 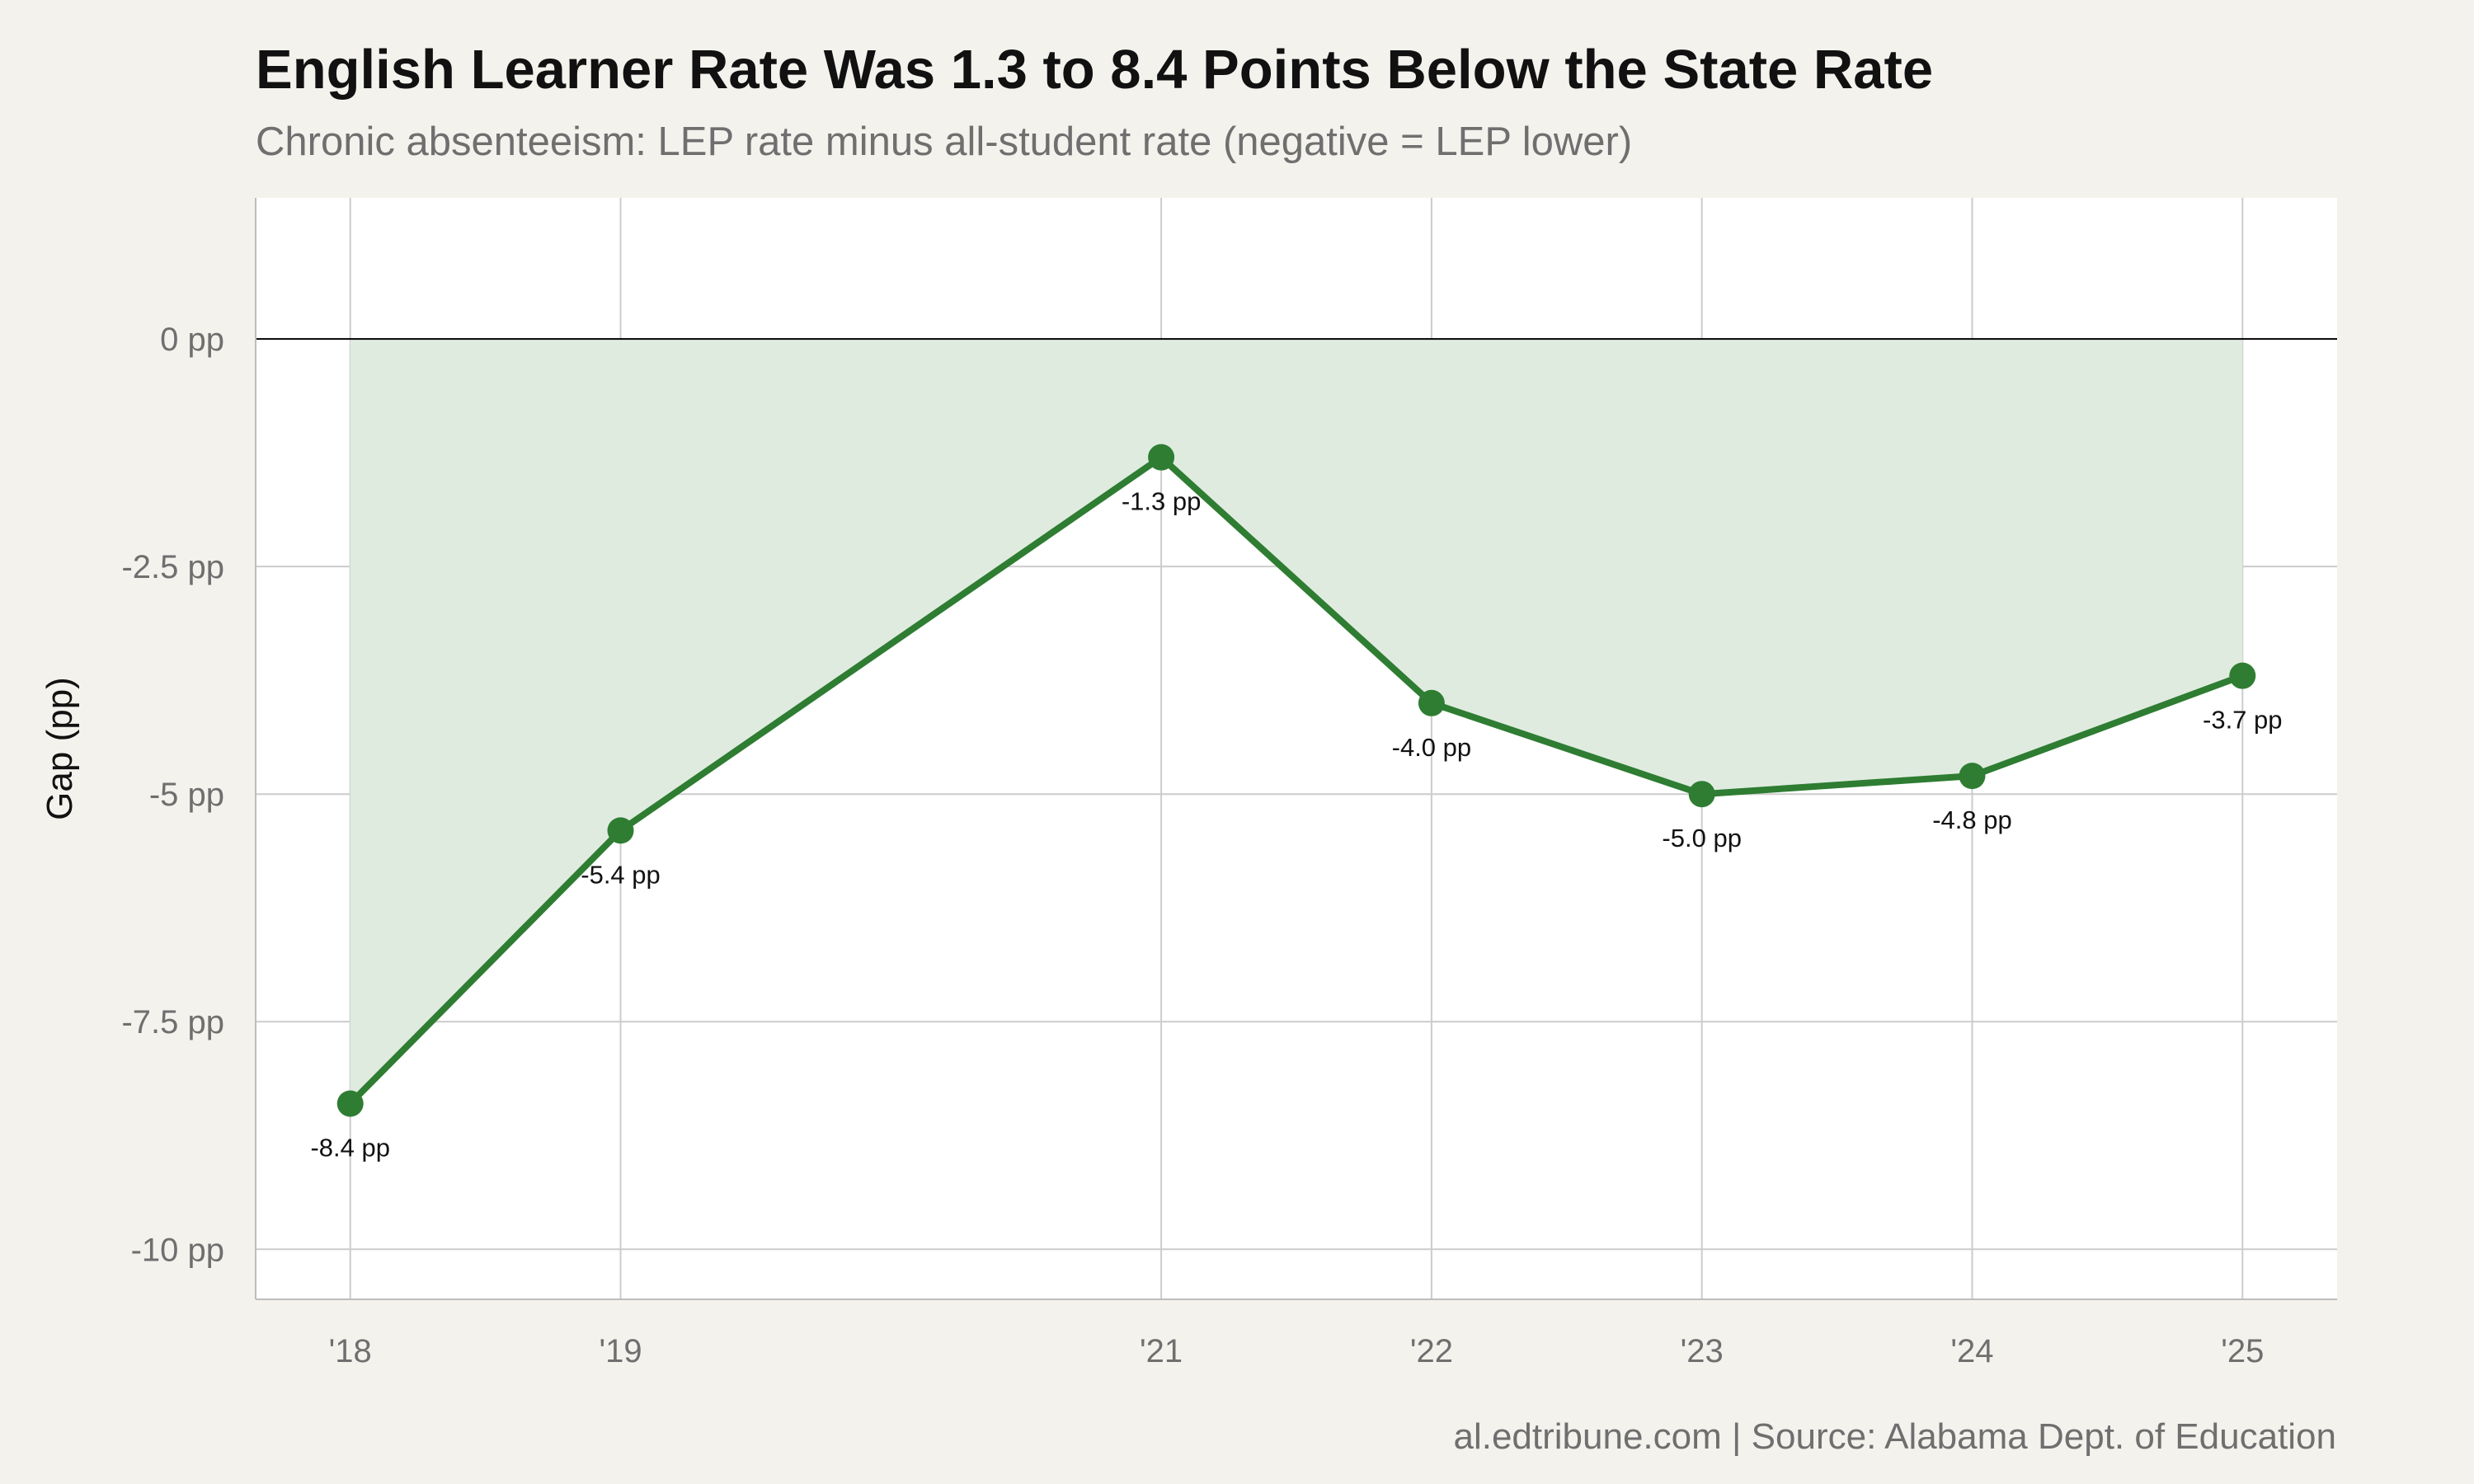 I want to click on x-tick-label: '24, so click(x=1971, y=1351).